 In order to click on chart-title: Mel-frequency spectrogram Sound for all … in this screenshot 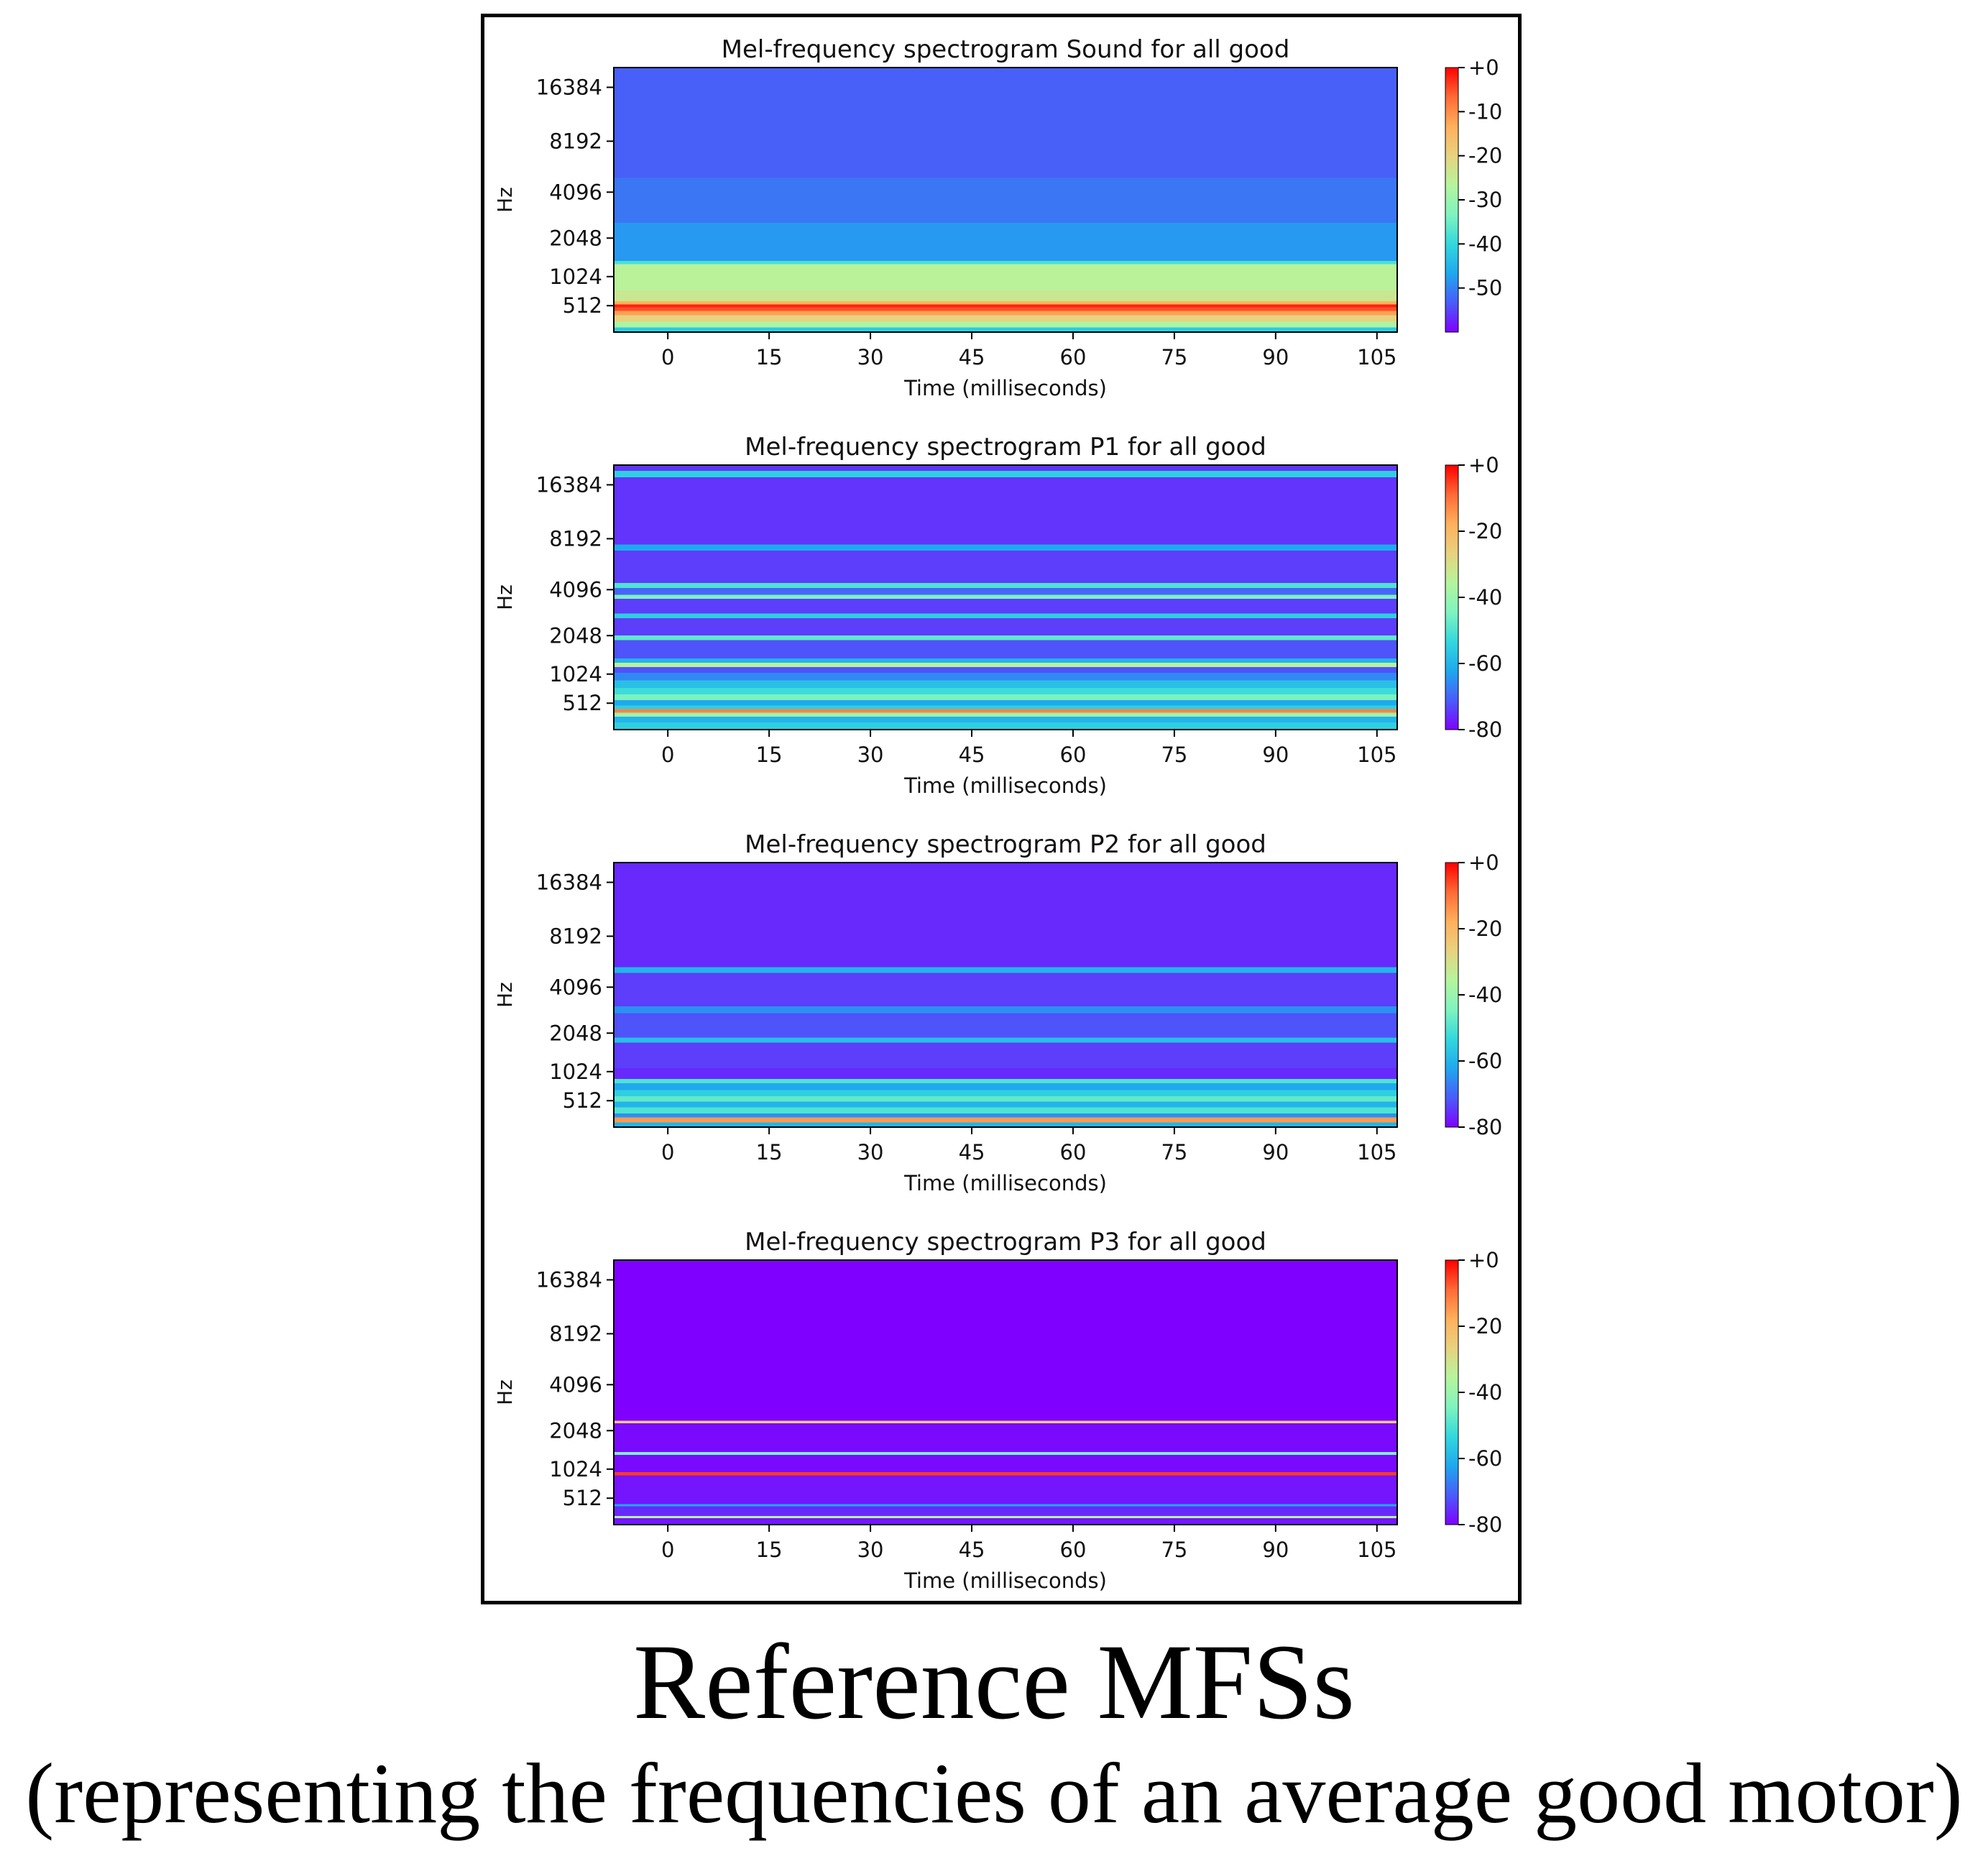, I will do `click(1006, 49)`.